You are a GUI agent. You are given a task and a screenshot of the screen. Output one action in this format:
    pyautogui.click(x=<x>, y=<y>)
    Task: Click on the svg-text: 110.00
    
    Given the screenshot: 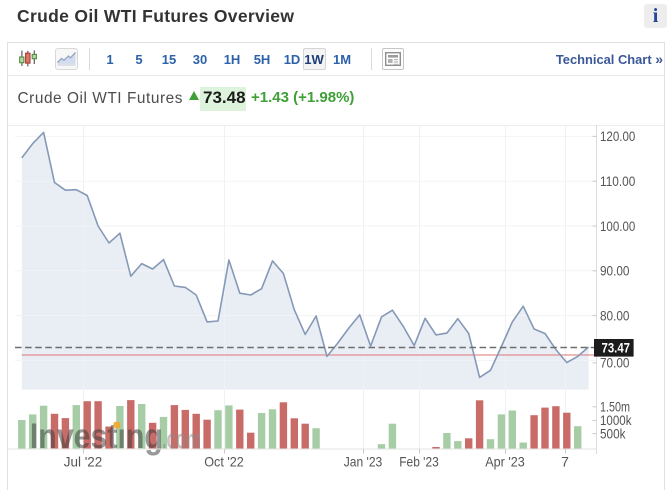 What is the action you would take?
    pyautogui.click(x=617, y=181)
    